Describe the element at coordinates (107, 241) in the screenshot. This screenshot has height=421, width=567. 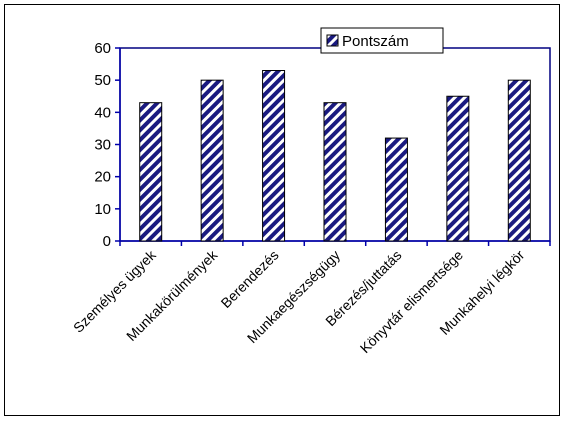
I see `y-tick-label: 0` at that location.